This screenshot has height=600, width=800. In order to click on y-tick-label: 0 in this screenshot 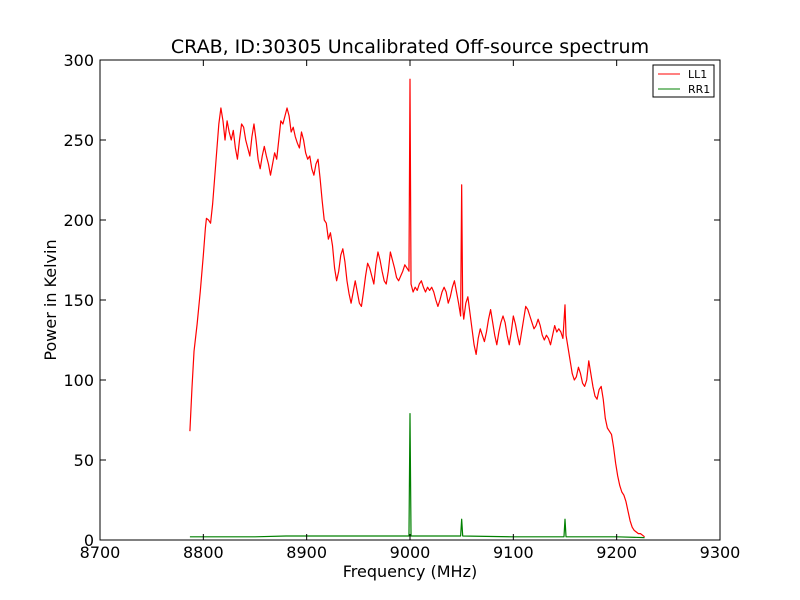, I will do `click(89, 540)`.